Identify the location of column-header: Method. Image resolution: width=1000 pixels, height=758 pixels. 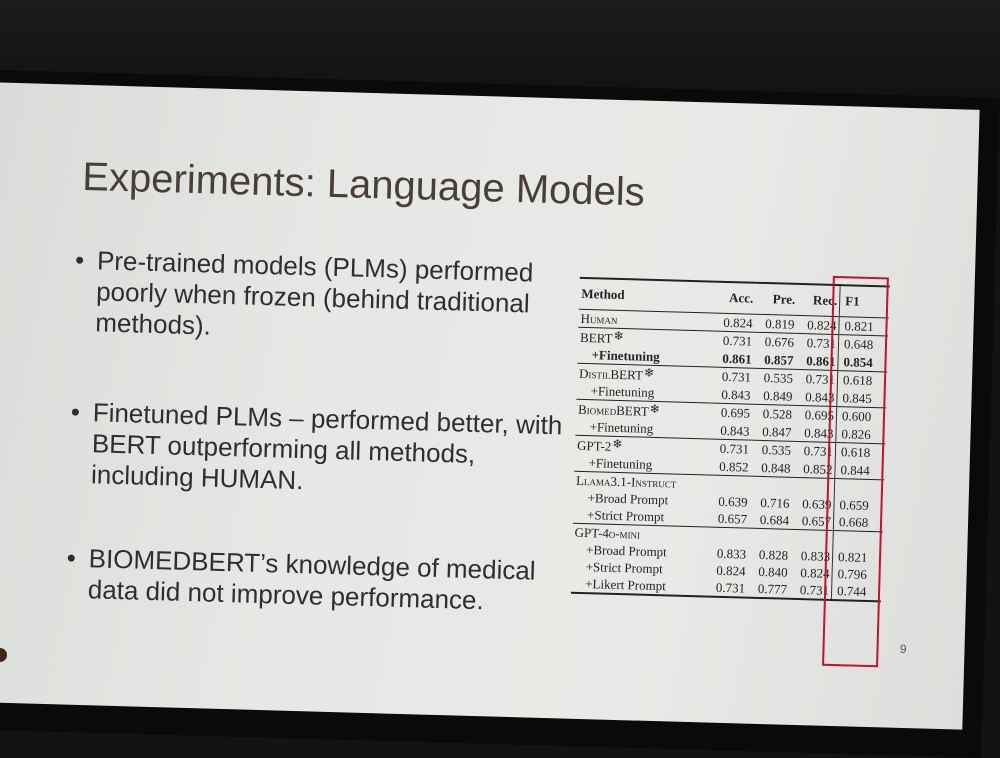
(603, 294).